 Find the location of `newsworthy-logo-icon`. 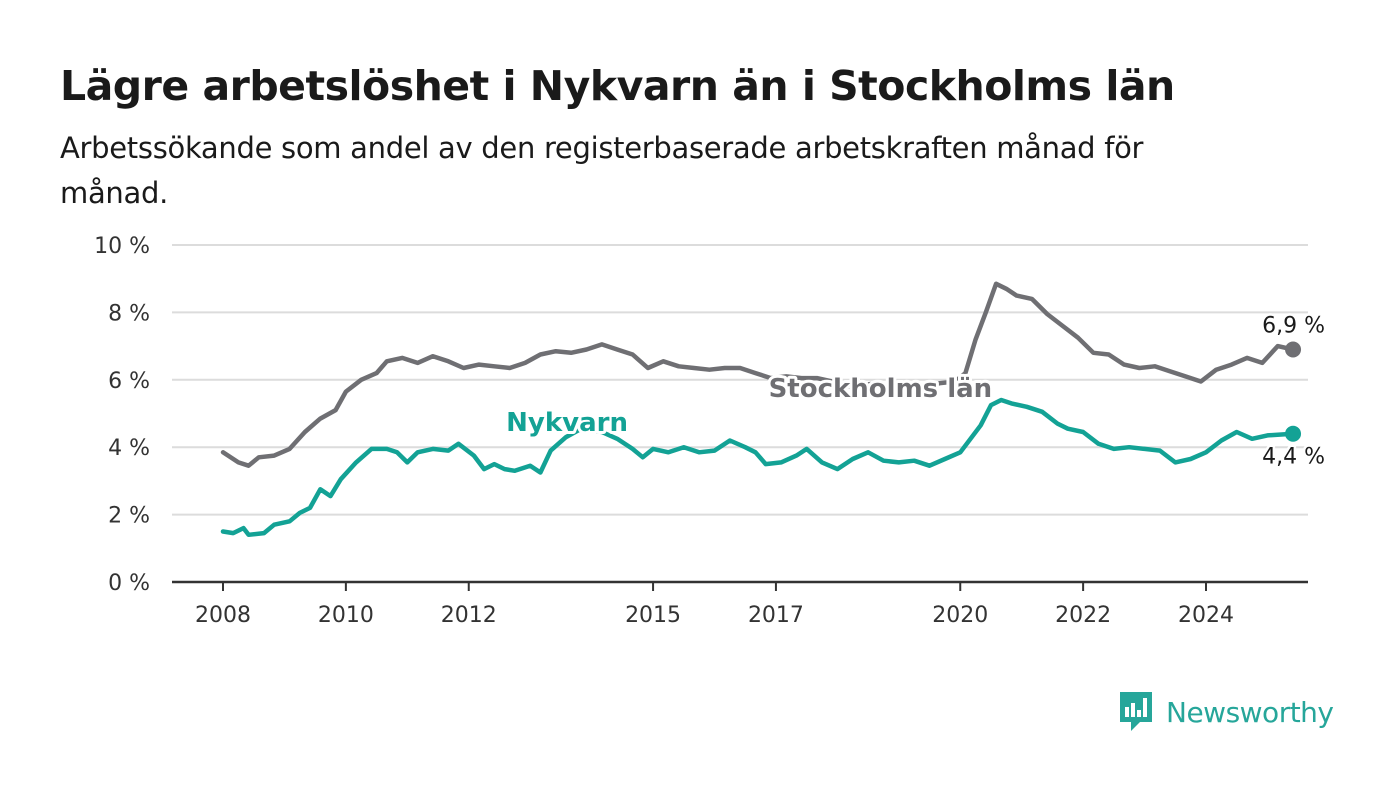

newsworthy-logo-icon is located at coordinates (1136, 711).